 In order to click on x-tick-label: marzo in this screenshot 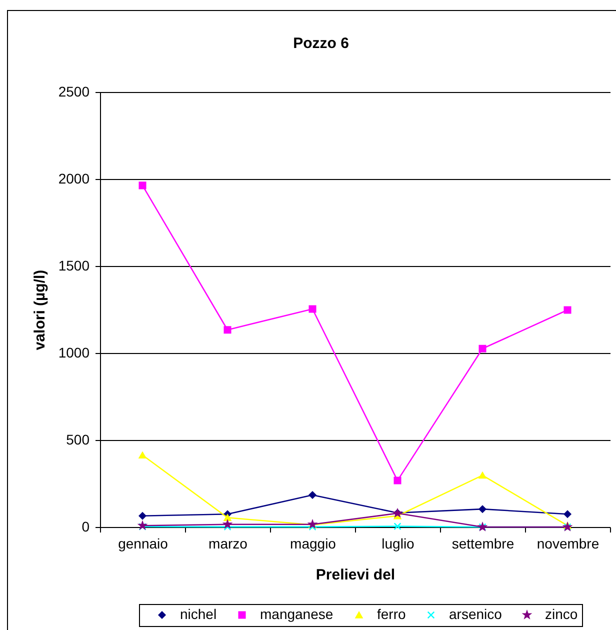, I will do `click(228, 544)`.